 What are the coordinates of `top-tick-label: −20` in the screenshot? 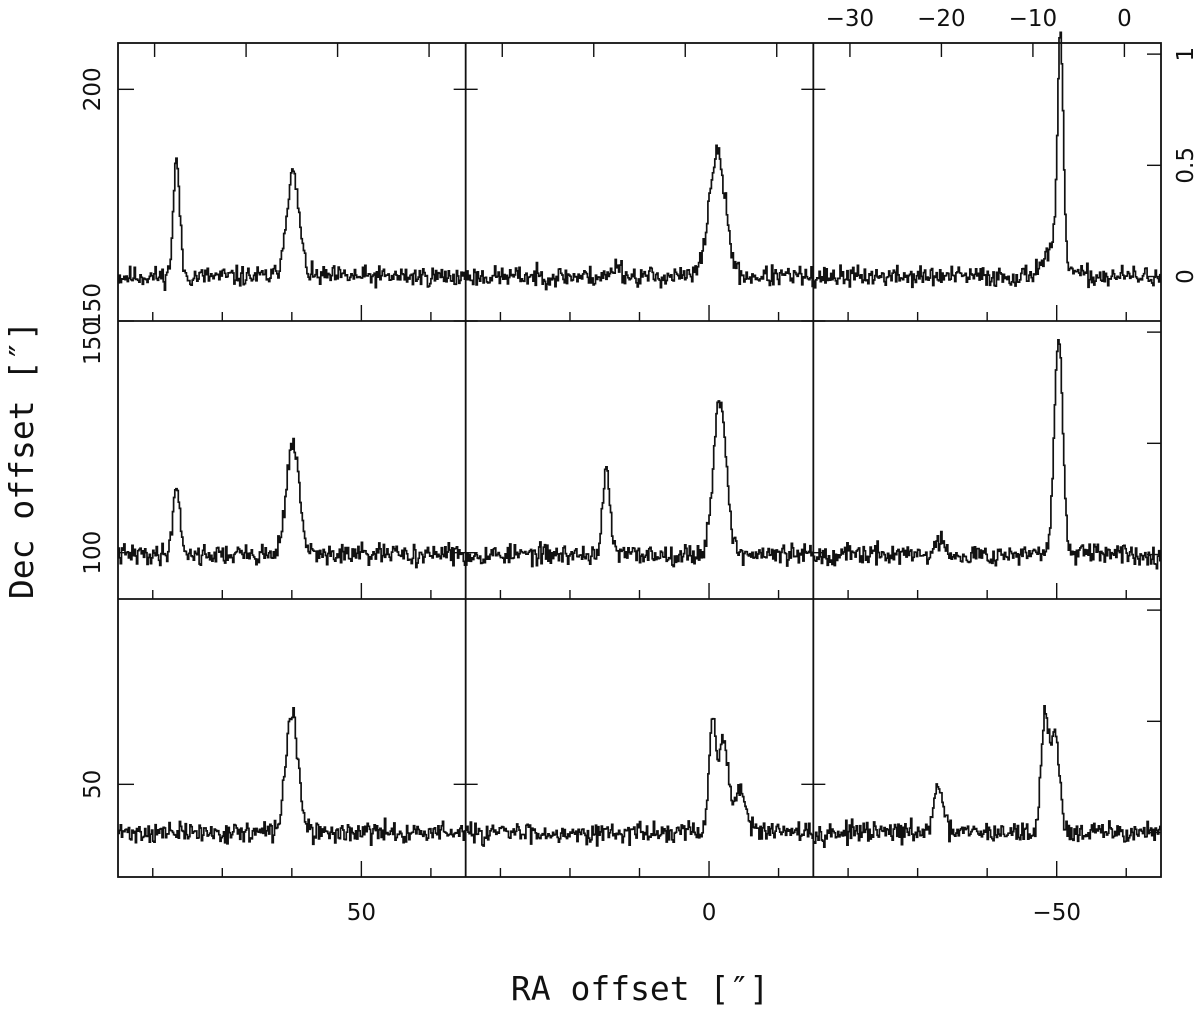 It's located at (941, 19).